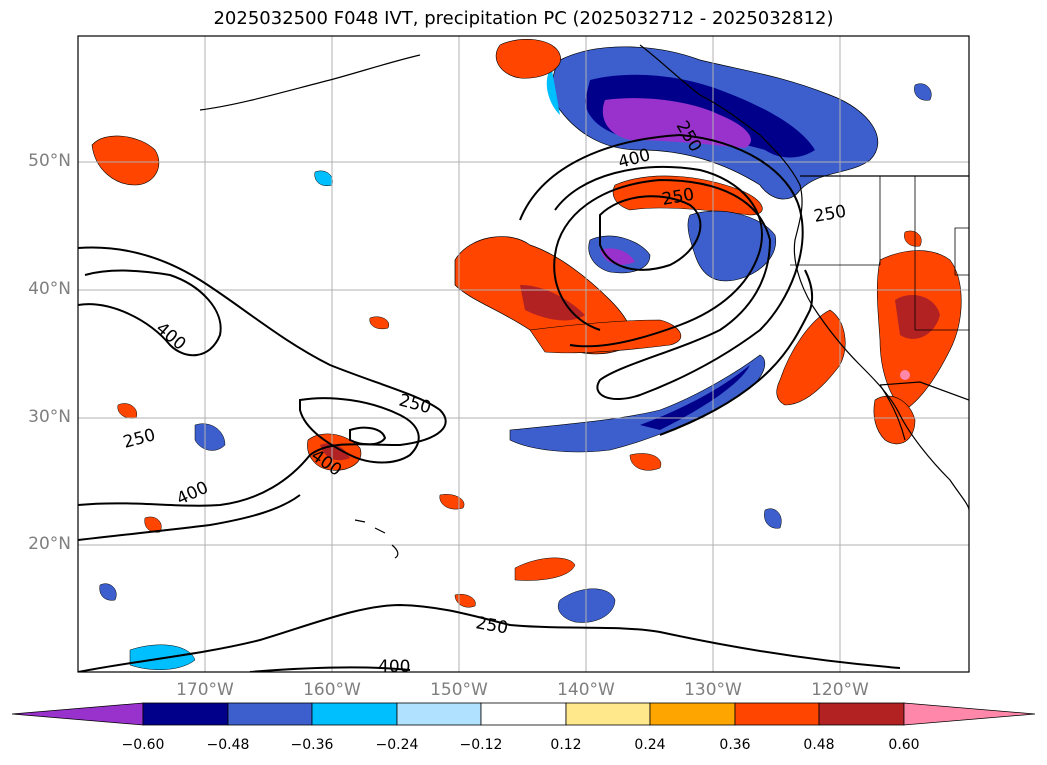 The image size is (1047, 765). What do you see at coordinates (879, 253) in the screenshot?
I see `state-borders` at bounding box center [879, 253].